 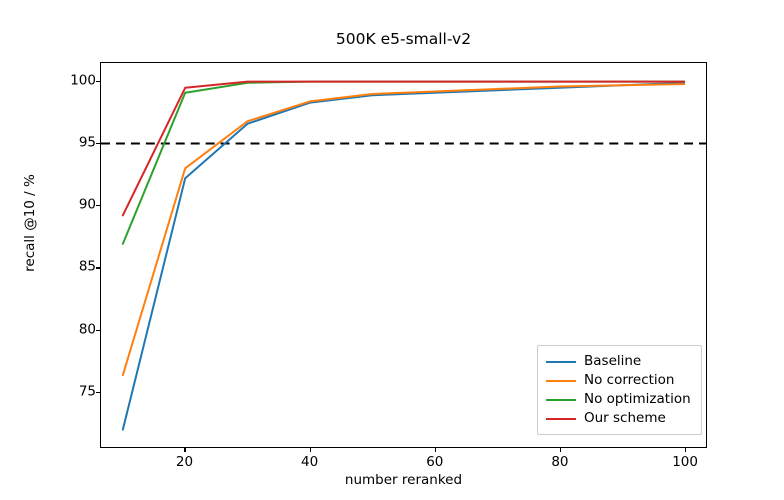 What do you see at coordinates (87, 391) in the screenshot?
I see `y-tick-label: 75` at bounding box center [87, 391].